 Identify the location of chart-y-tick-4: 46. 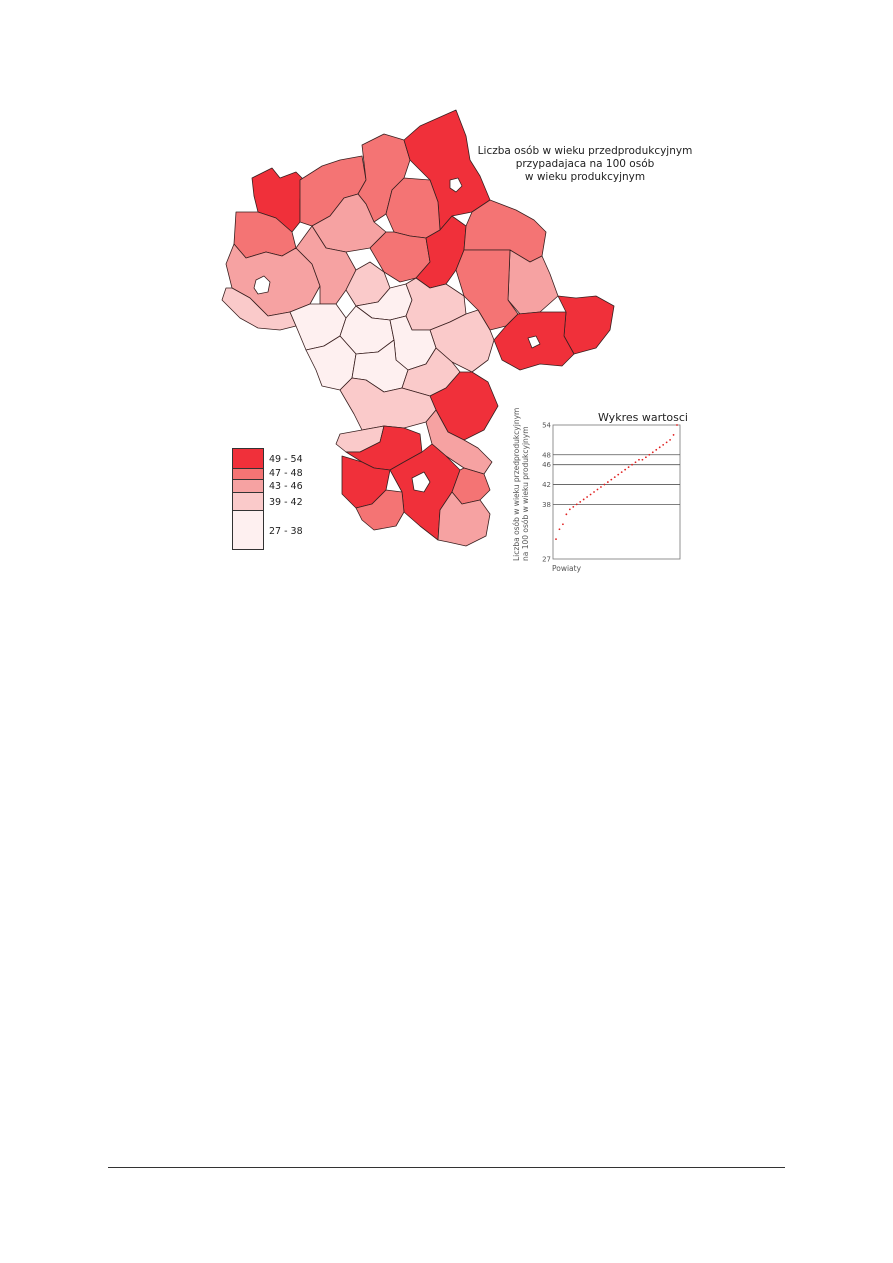
(546, 465).